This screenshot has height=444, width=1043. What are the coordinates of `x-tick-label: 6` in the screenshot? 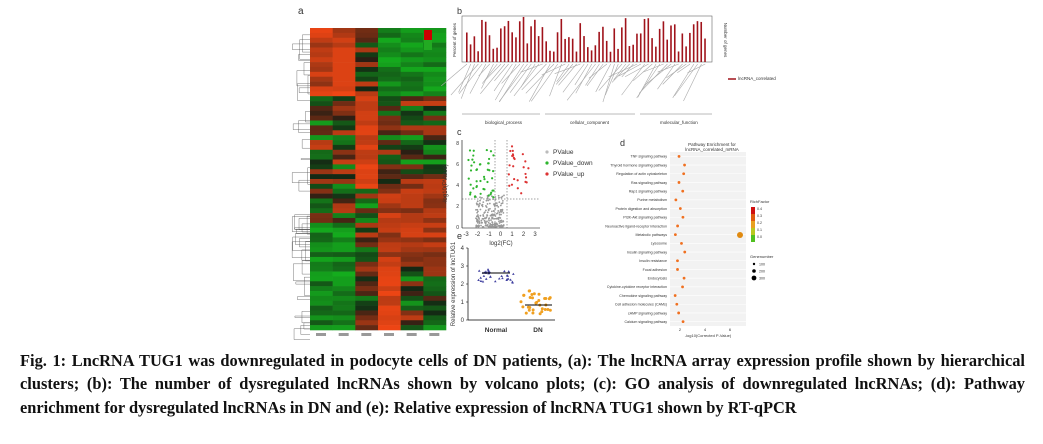 It's located at (730, 329).